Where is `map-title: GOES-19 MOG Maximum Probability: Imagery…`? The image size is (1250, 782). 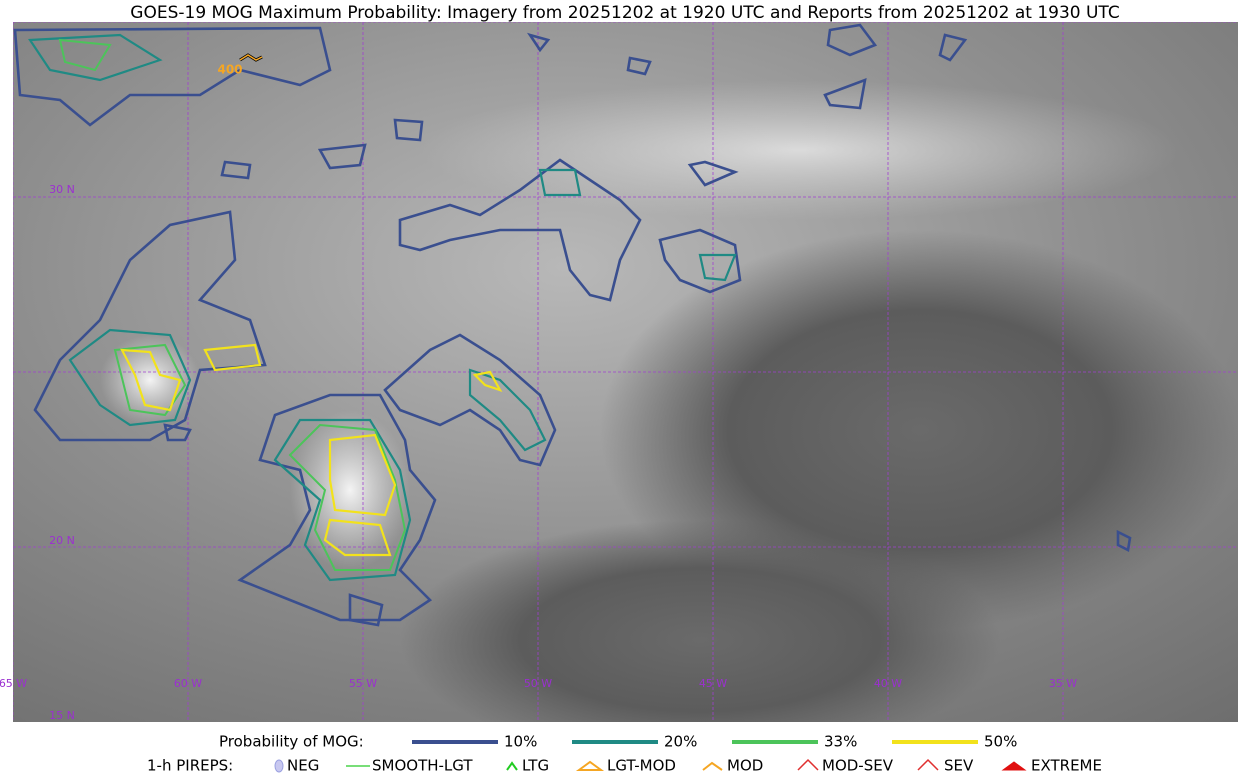
map-title: GOES-19 MOG Maximum Probability: Imagery… is located at coordinates (624, 13).